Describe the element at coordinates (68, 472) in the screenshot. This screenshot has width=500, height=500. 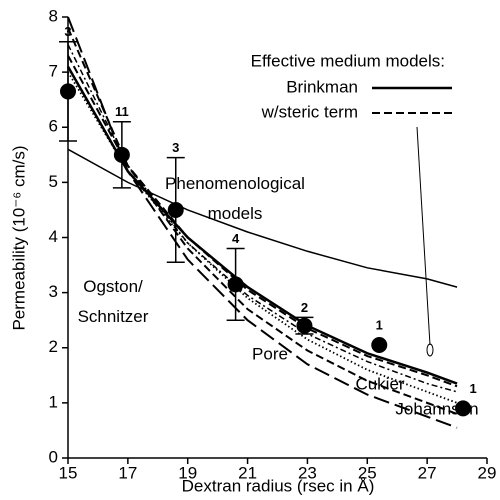
I see `x-tick-label: 15` at that location.